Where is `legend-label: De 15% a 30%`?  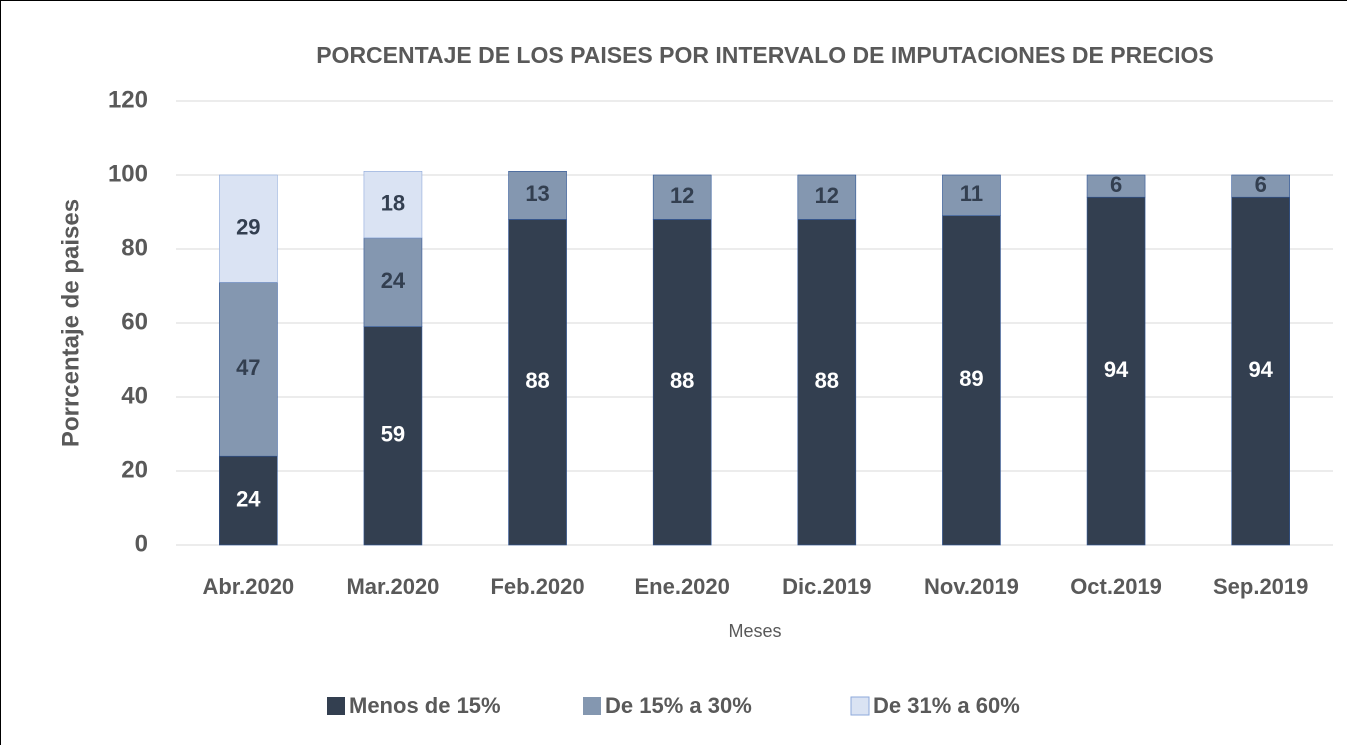 legend-label: De 15% a 30% is located at coordinates (678, 705).